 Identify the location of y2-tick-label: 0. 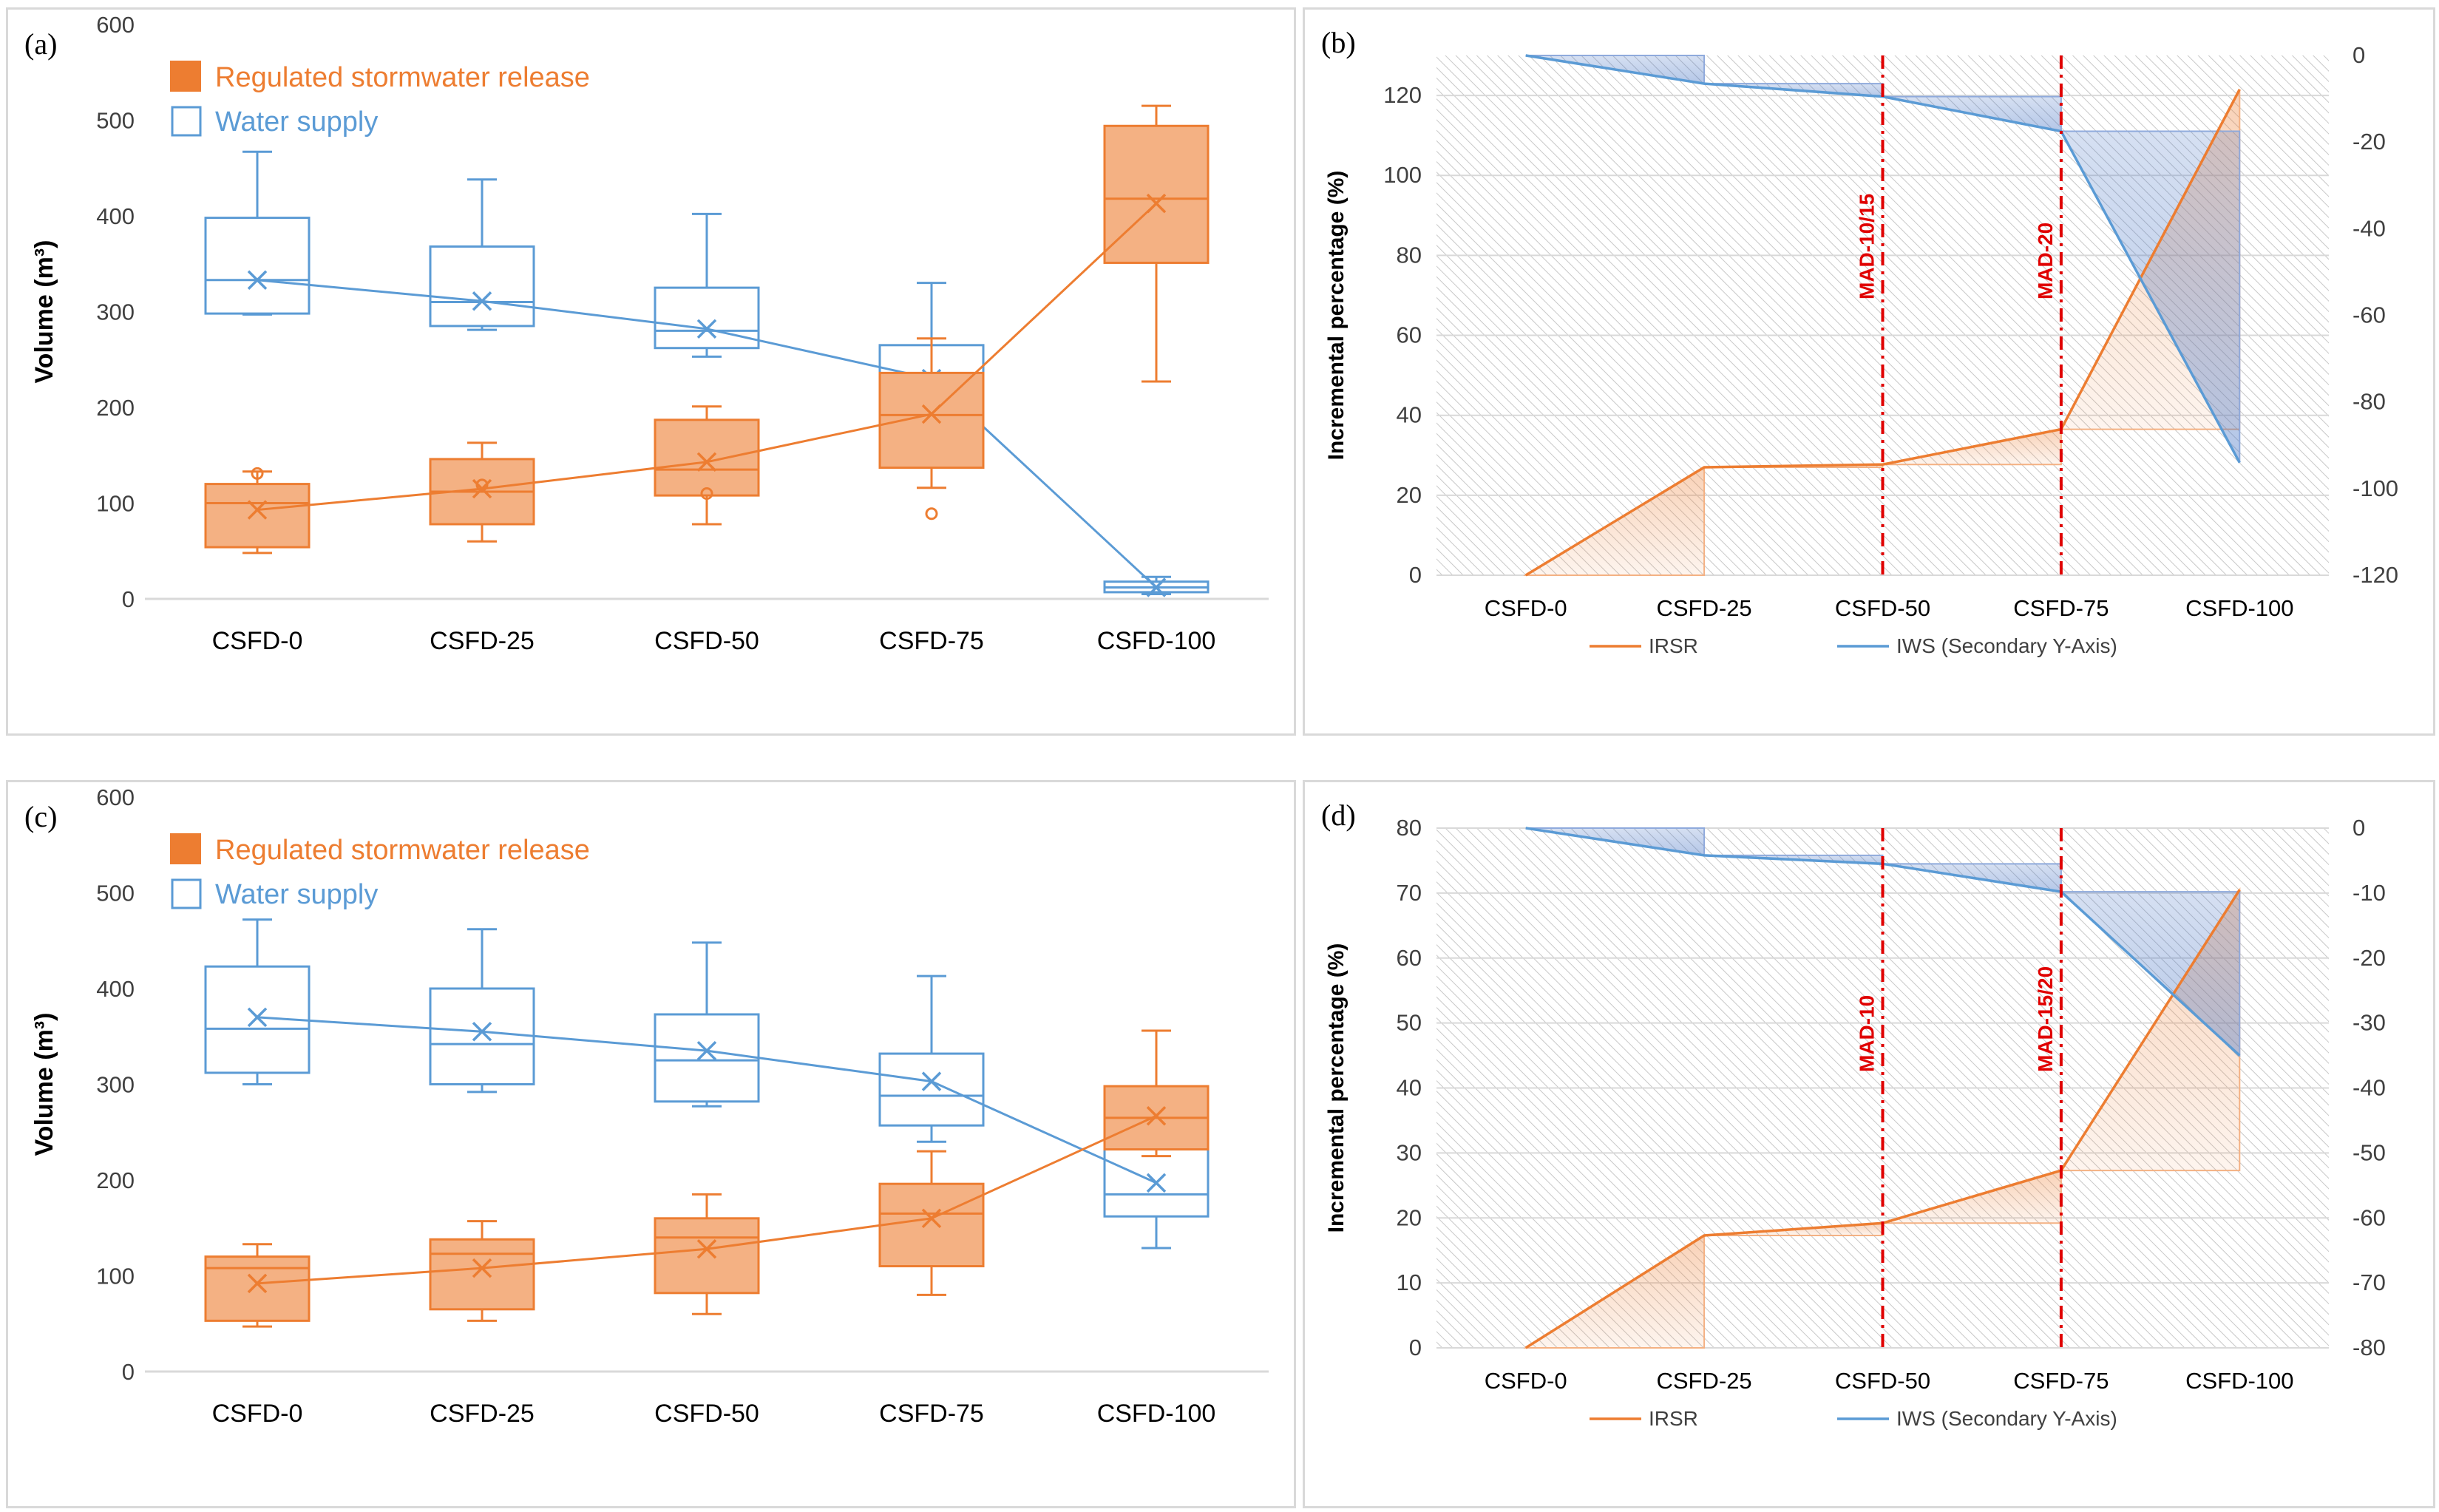
(2359, 828).